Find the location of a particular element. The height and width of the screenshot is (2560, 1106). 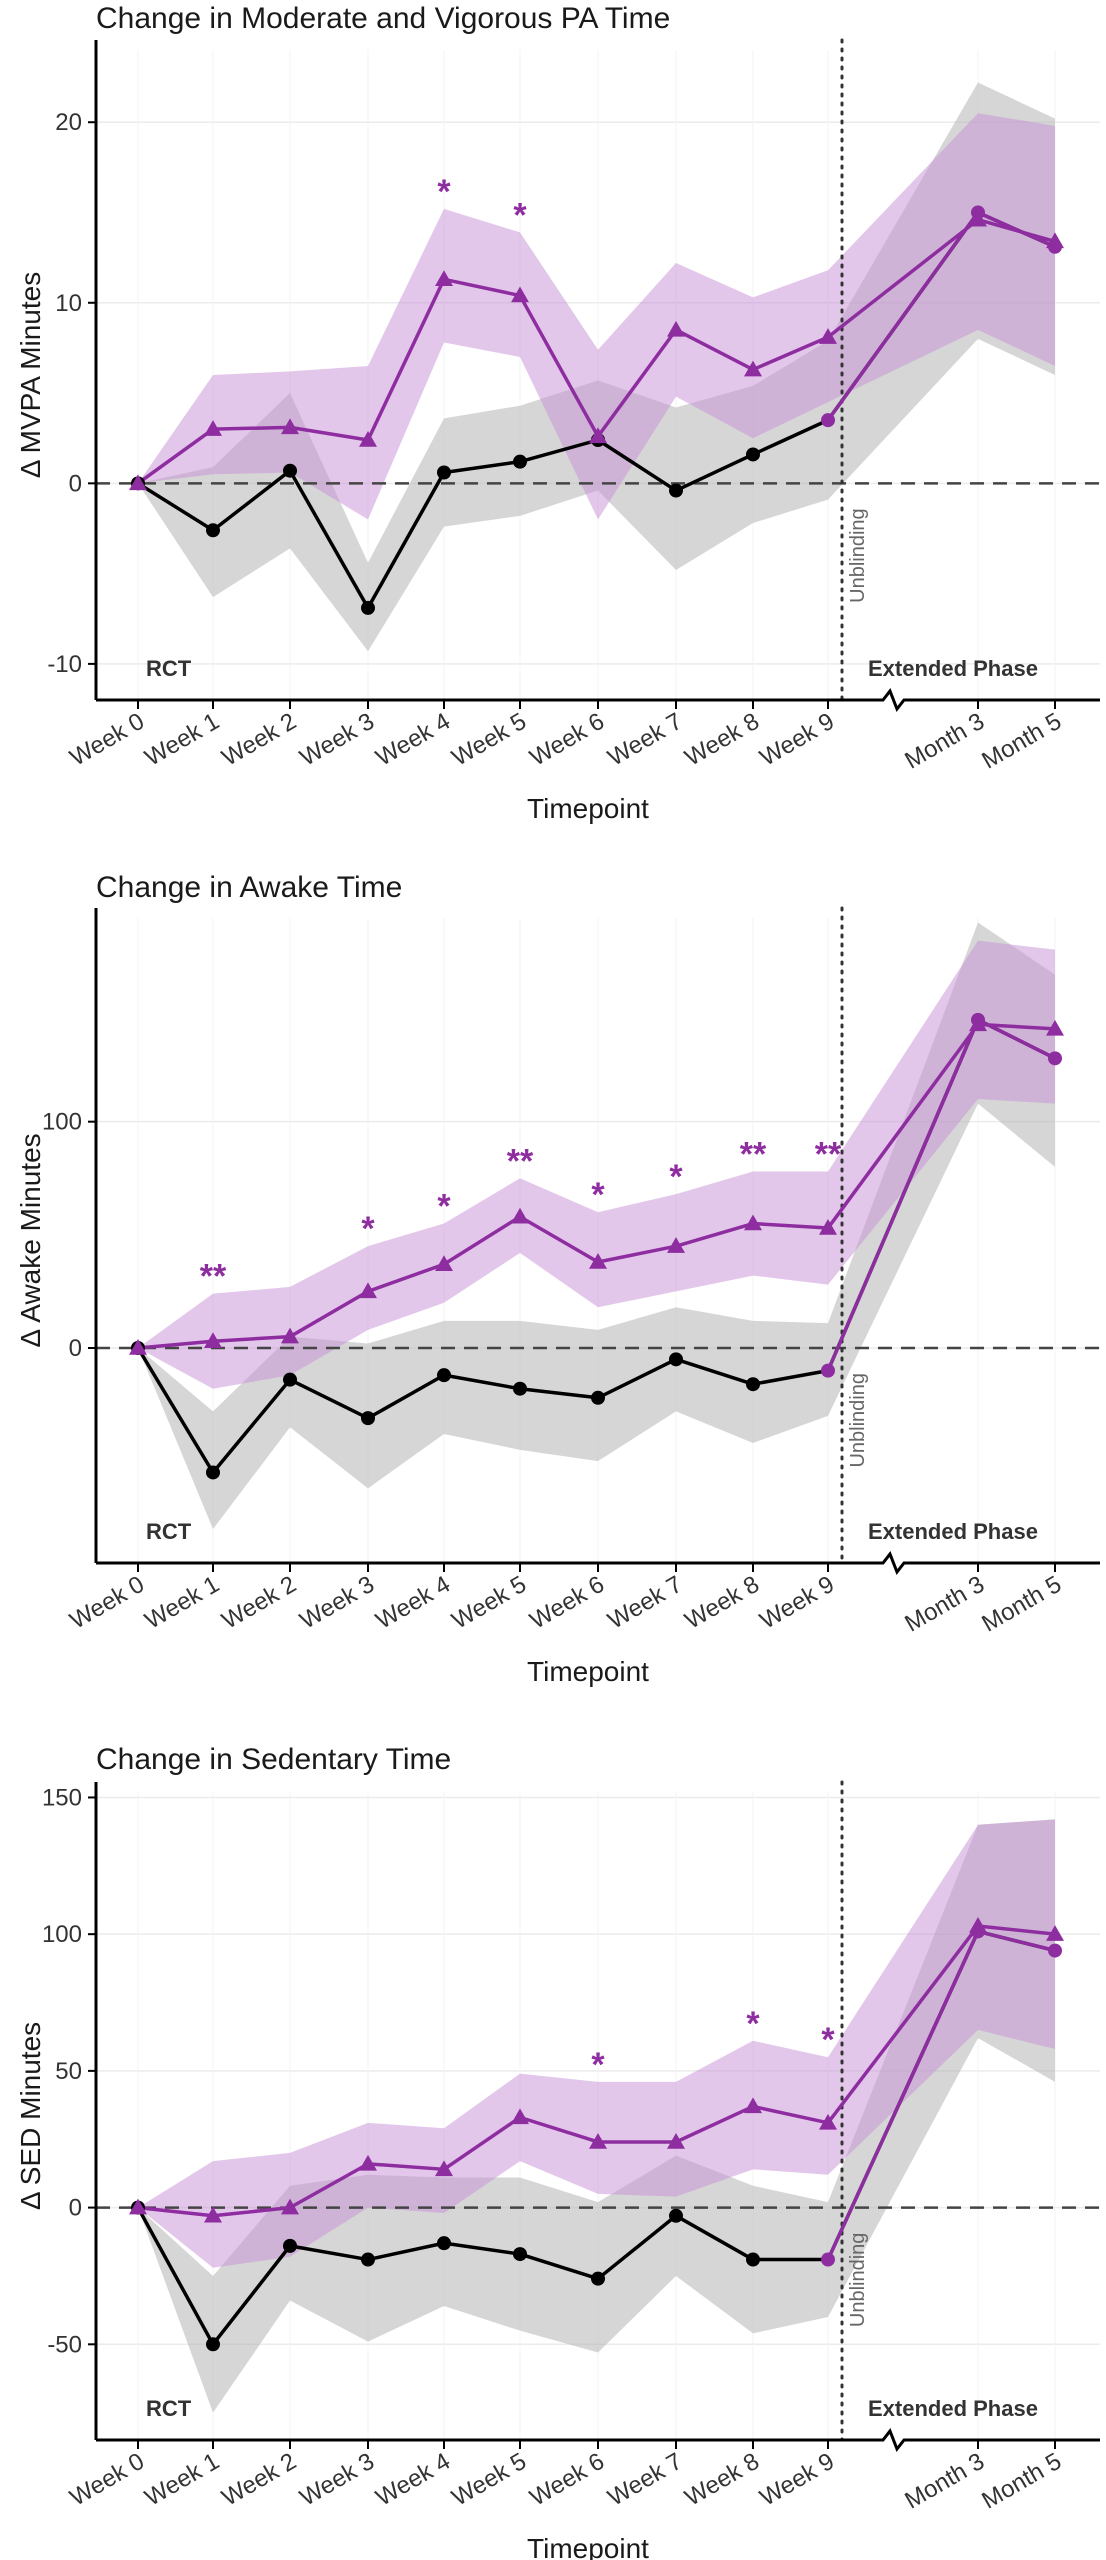

y-tick-label: 150 is located at coordinates (62, 1797).